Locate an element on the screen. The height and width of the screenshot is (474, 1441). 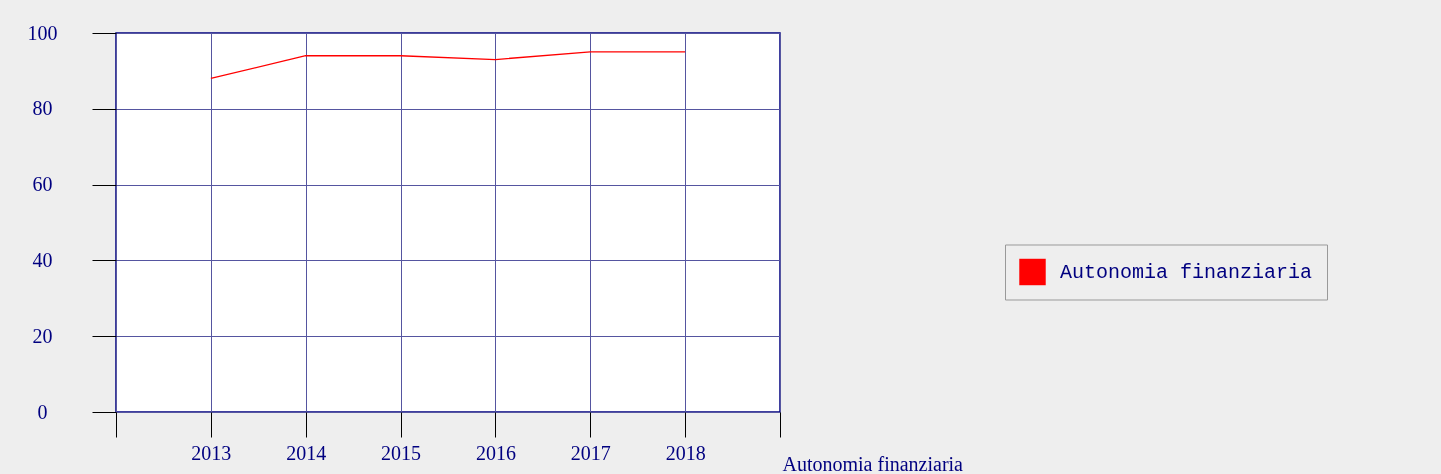
y-tick-label: 60 is located at coordinates (42, 184).